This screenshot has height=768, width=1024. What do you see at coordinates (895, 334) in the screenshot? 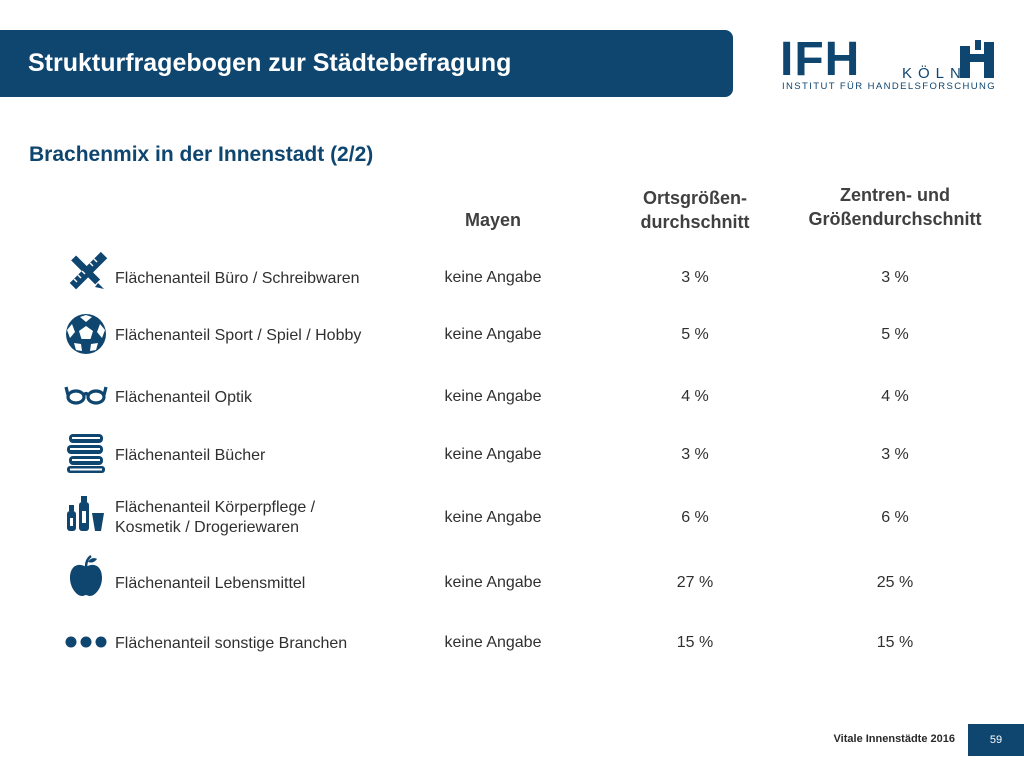
I see `cell-zentren: 5 %` at bounding box center [895, 334].